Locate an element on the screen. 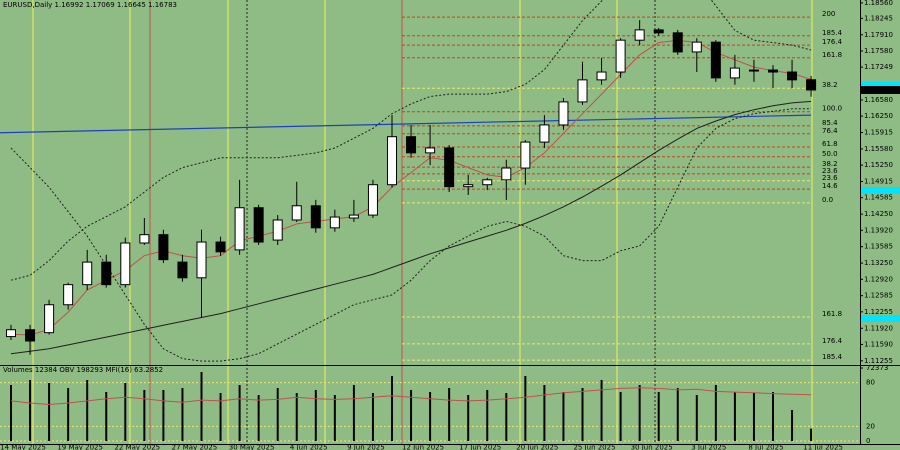 This screenshot has height=450, width=900. fib-label: 61.8 is located at coordinates (830, 144).